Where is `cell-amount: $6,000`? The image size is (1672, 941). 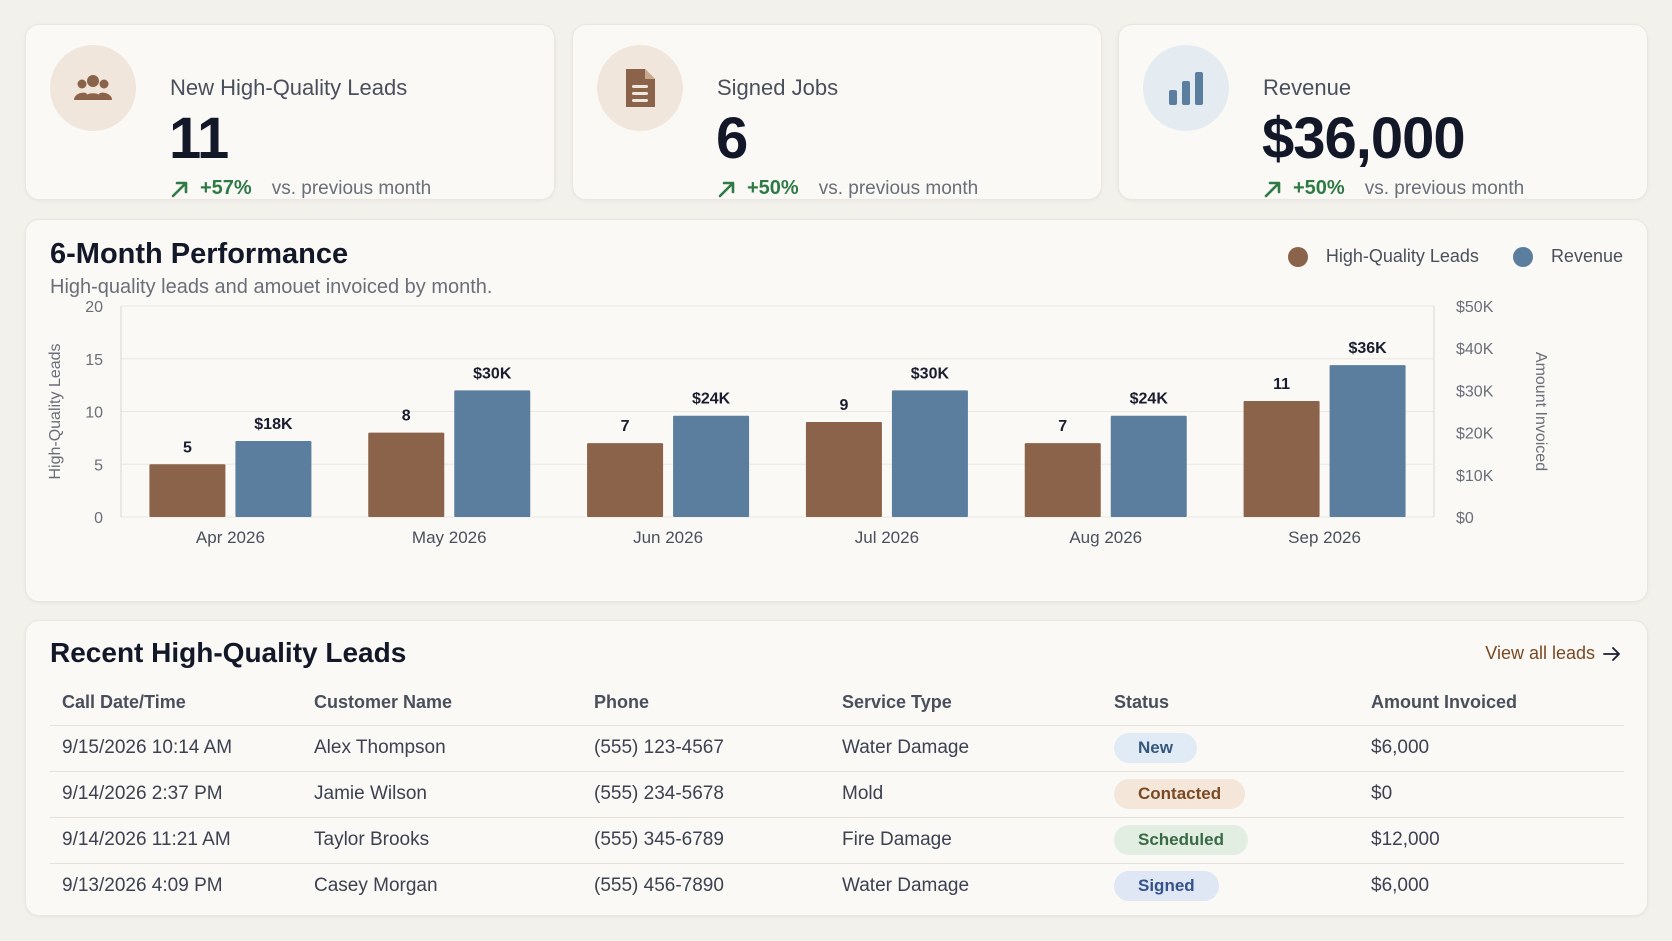
cell-amount: $6,000 is located at coordinates (1491, 748).